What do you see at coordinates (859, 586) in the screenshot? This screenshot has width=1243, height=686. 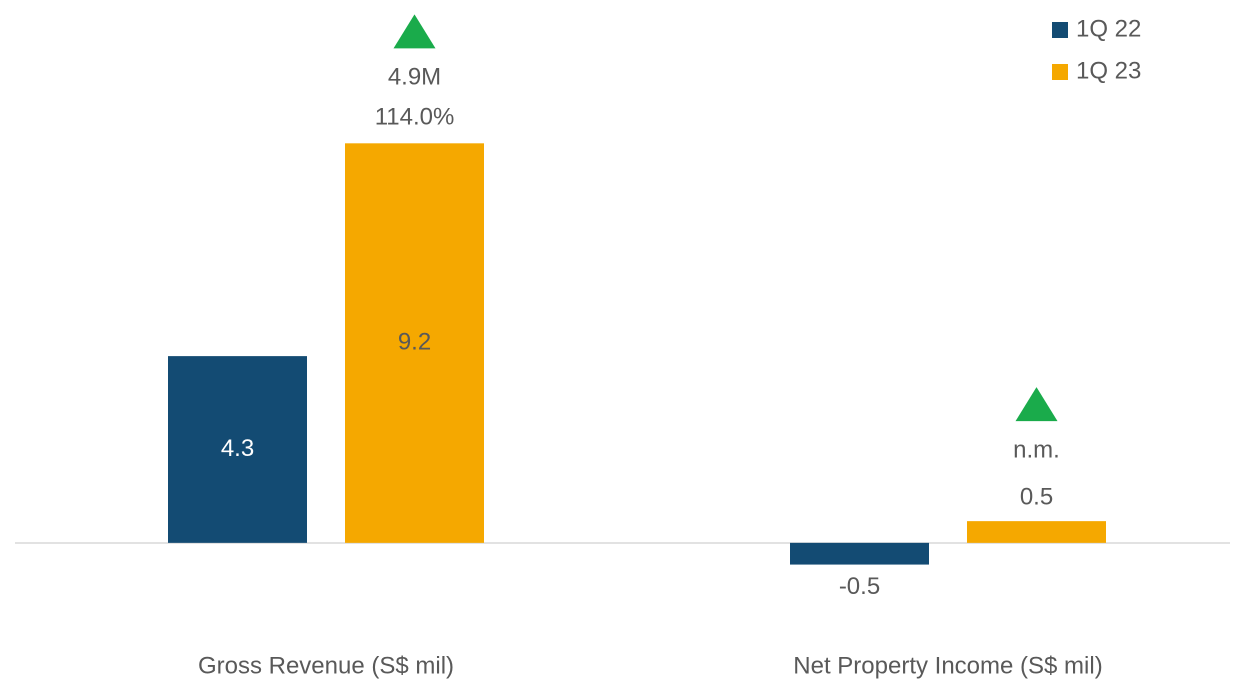 I see `value-label: -0.5` at bounding box center [859, 586].